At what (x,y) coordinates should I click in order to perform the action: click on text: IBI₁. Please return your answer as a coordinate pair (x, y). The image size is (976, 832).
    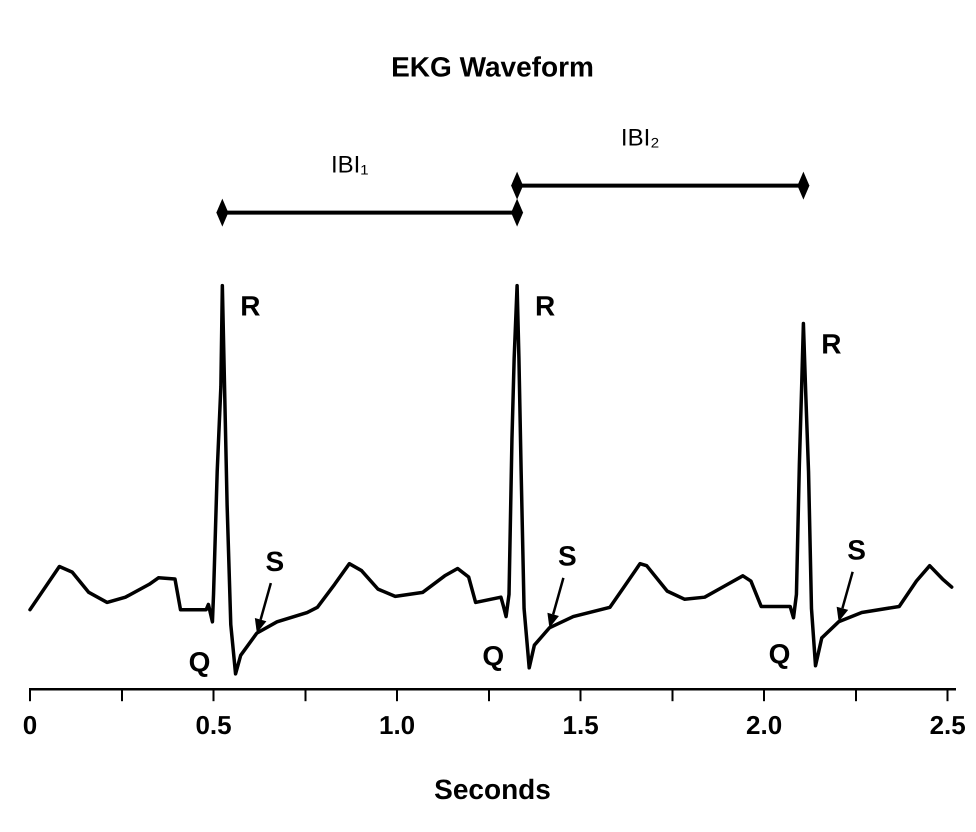
    Looking at the image, I should click on (349, 165).